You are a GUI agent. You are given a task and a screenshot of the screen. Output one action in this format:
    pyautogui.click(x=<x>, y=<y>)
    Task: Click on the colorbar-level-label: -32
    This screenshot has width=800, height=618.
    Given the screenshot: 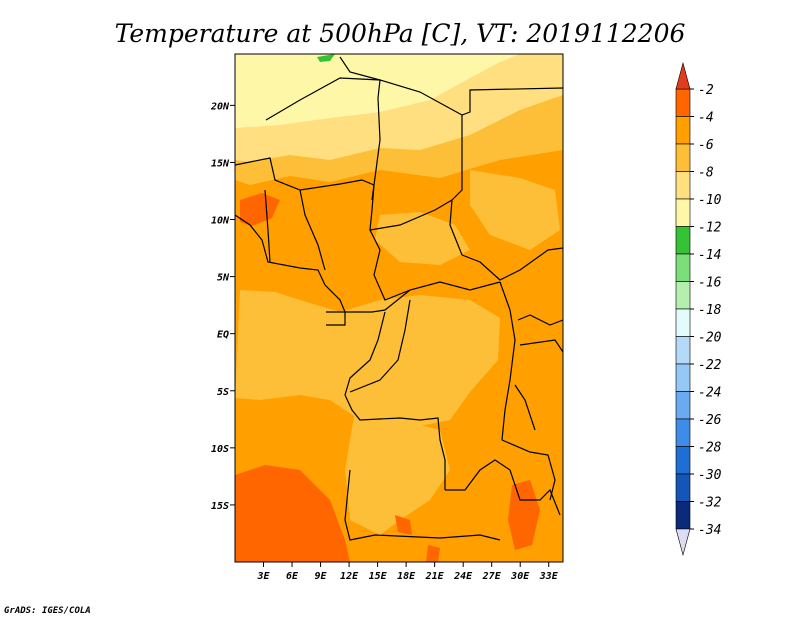 What is the action you would take?
    pyautogui.click(x=710, y=503)
    